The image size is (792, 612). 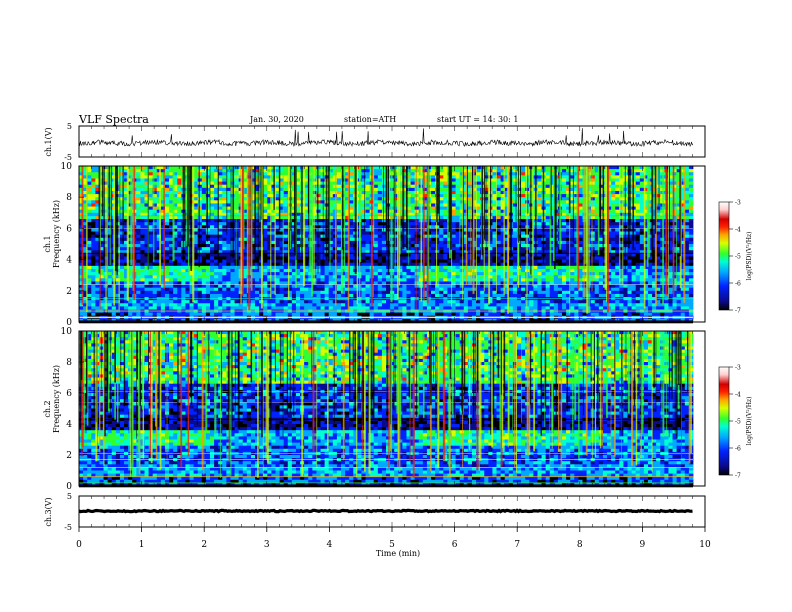 What do you see at coordinates (204, 545) in the screenshot?
I see `x-tick-label: 2` at bounding box center [204, 545].